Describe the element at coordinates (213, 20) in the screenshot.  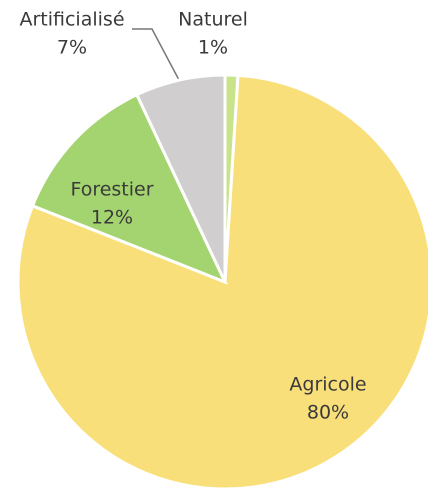
I see `slice-label: Naturel` at that location.